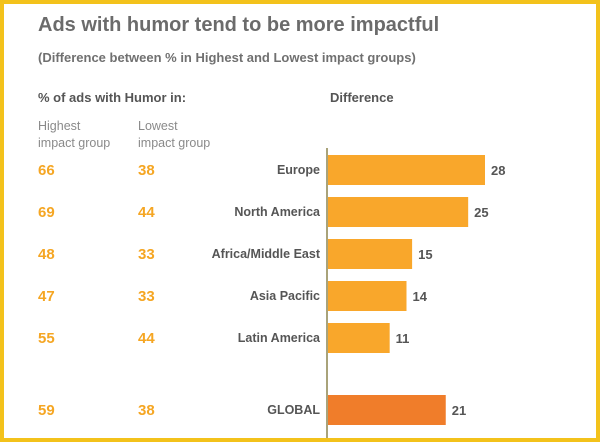 This screenshot has width=600, height=442. I want to click on bar-global, so click(387, 410).